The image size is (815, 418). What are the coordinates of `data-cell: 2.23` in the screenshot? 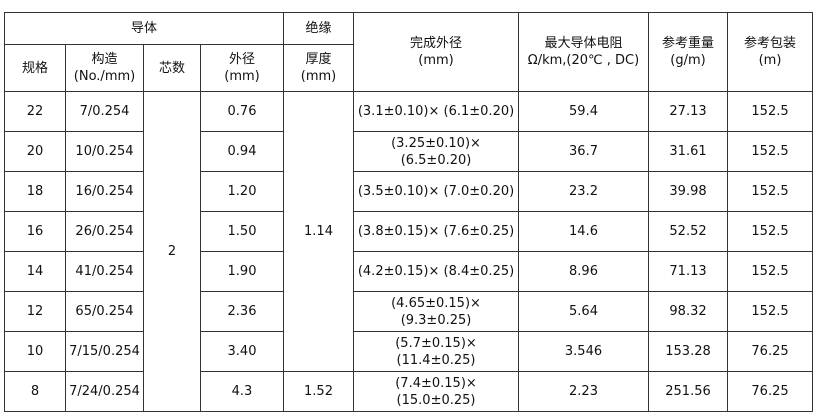 It's located at (584, 391).